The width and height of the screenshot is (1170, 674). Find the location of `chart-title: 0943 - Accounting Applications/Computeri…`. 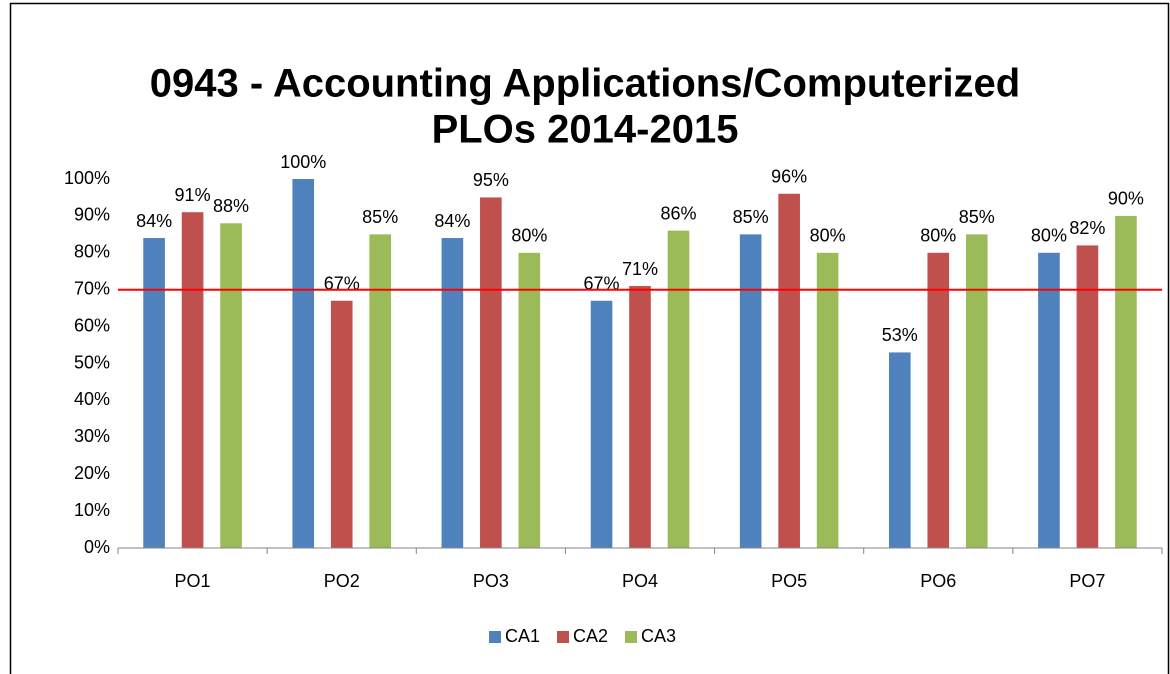

chart-title: 0943 - Accounting Applications/Computeri… is located at coordinates (585, 84).